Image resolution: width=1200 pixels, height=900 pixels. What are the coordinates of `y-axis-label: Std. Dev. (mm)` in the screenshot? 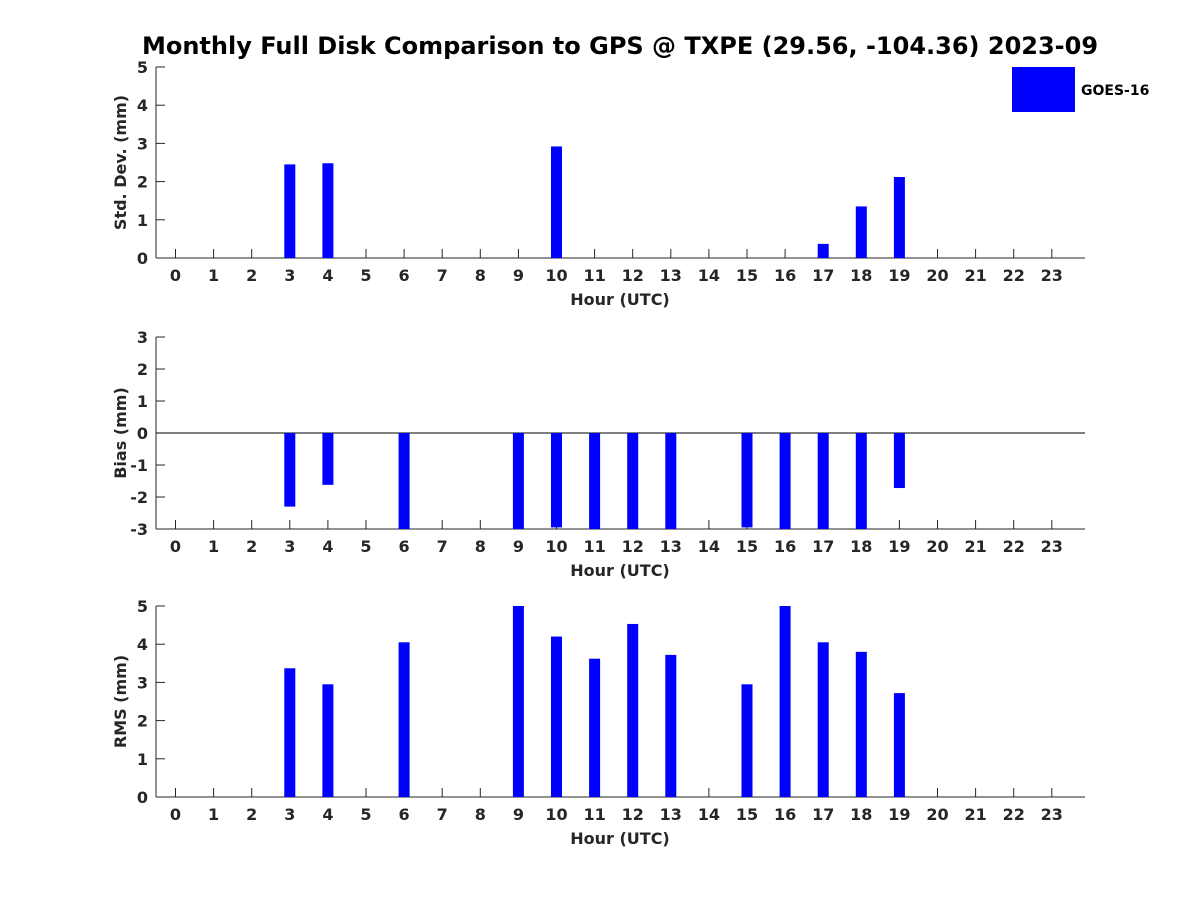 It's located at (120, 162).